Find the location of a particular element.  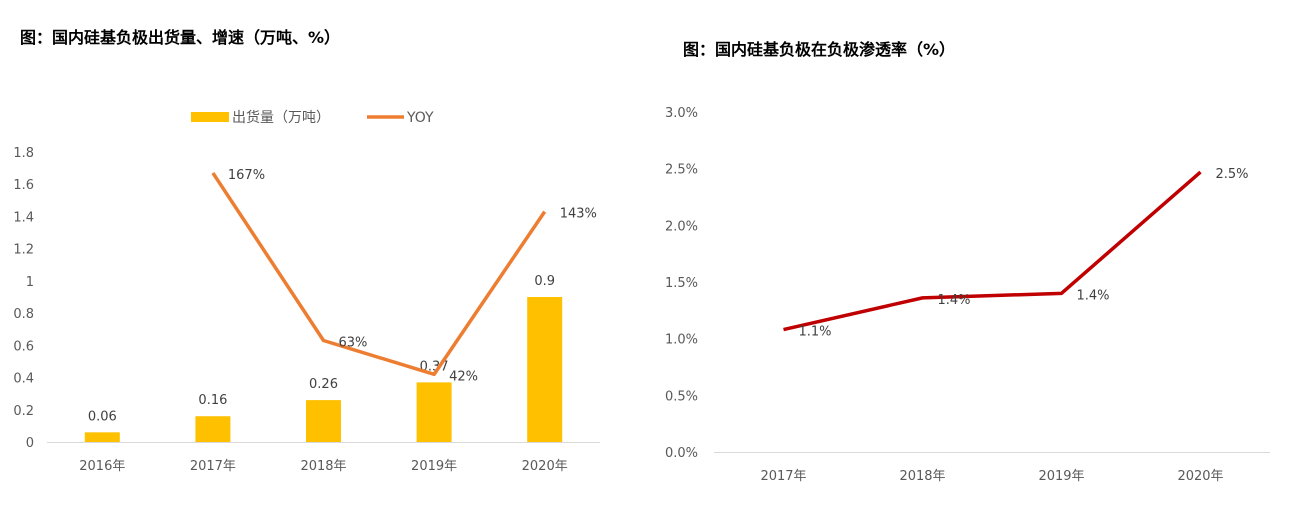

x-tick-left: 2016年 is located at coordinates (102, 466).